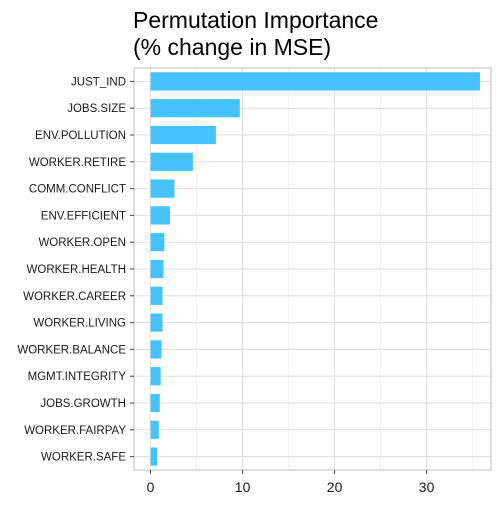 This screenshot has height=509, width=504. I want to click on category-label: JOBS.SIZE, so click(96, 109).